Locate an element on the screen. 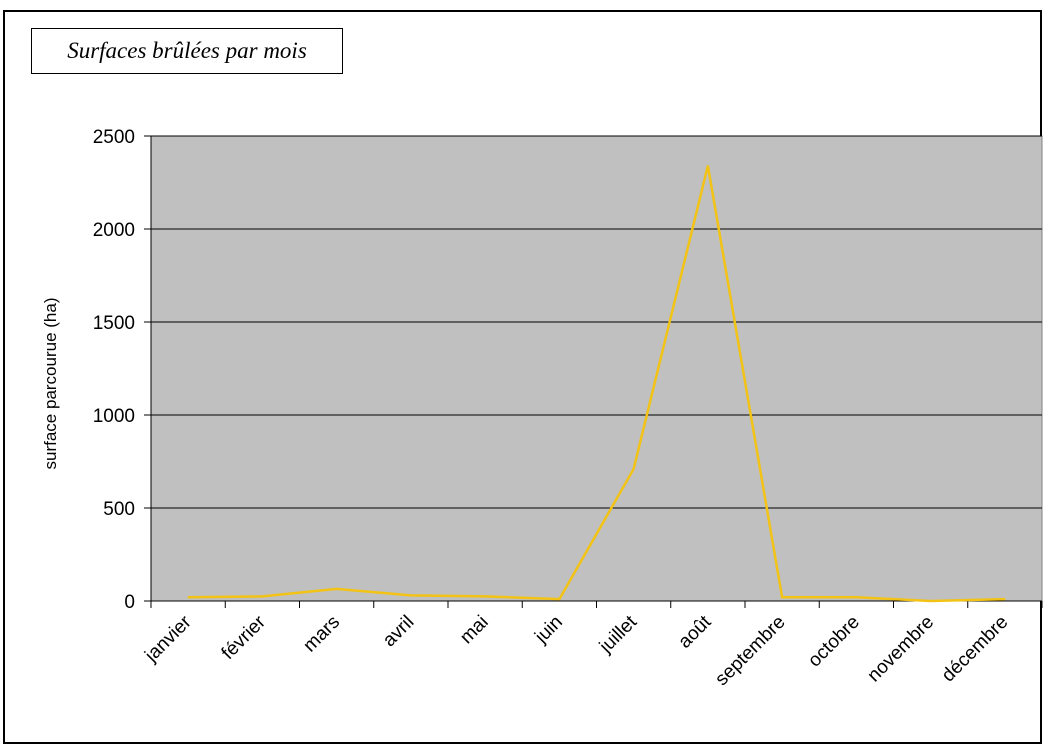 Image resolution: width=1049 pixels, height=749 pixels. y-tick-label: 0 is located at coordinates (129, 602).